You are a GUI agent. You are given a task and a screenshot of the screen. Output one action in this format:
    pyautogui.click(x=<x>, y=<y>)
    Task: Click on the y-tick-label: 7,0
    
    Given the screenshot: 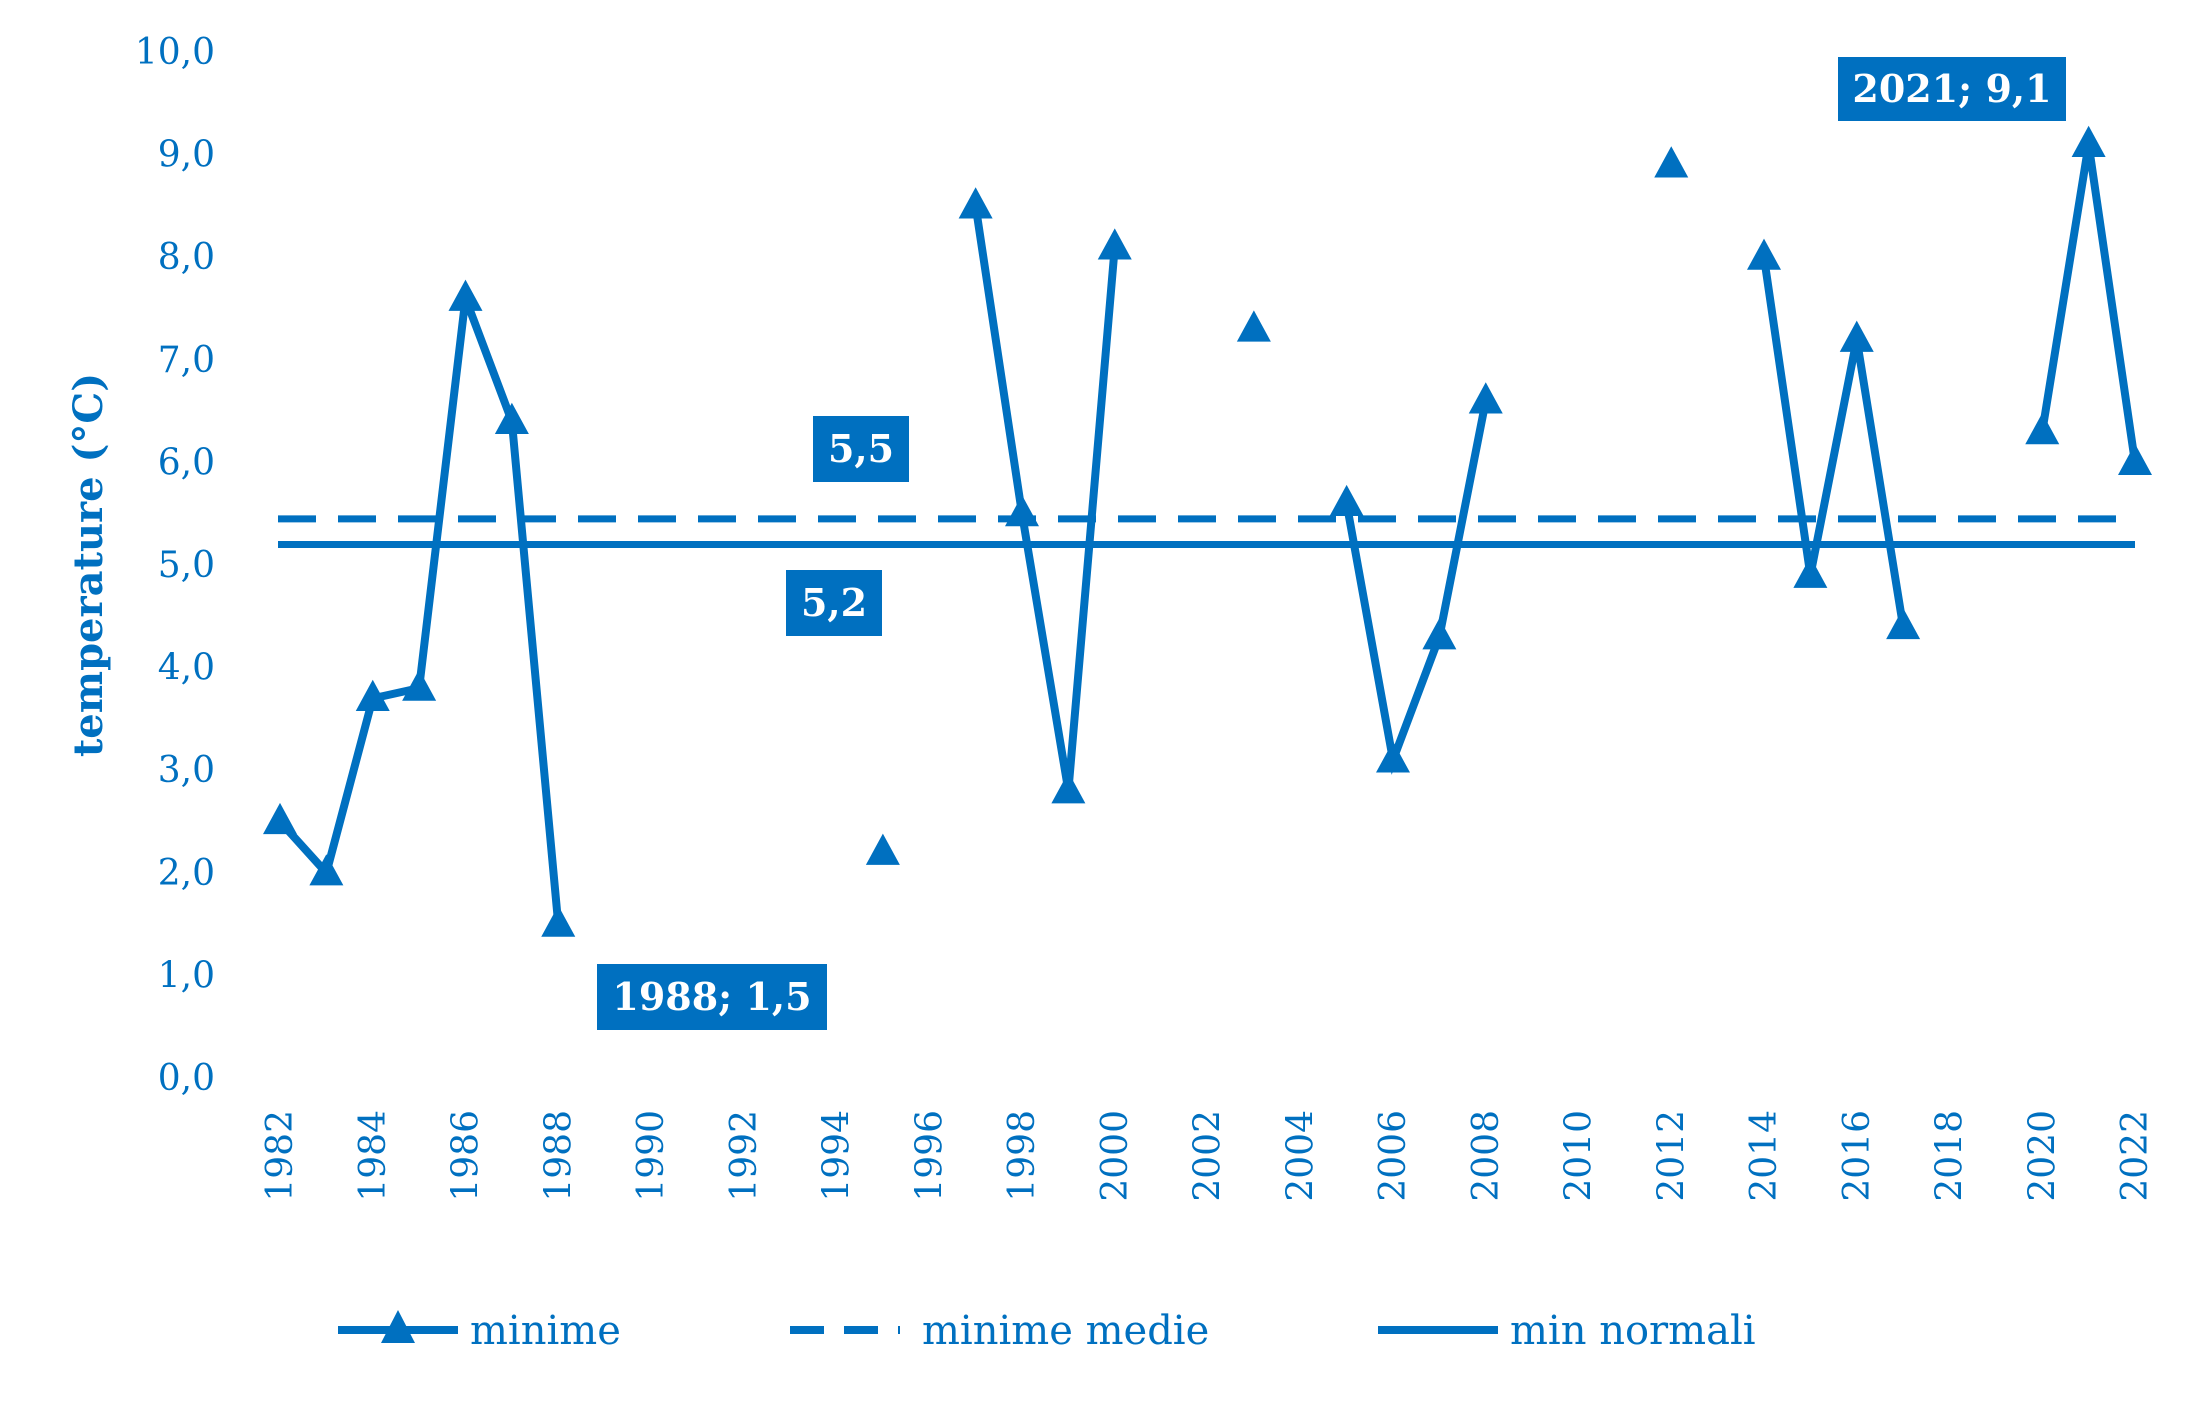 What is the action you would take?
    pyautogui.click(x=186, y=360)
    